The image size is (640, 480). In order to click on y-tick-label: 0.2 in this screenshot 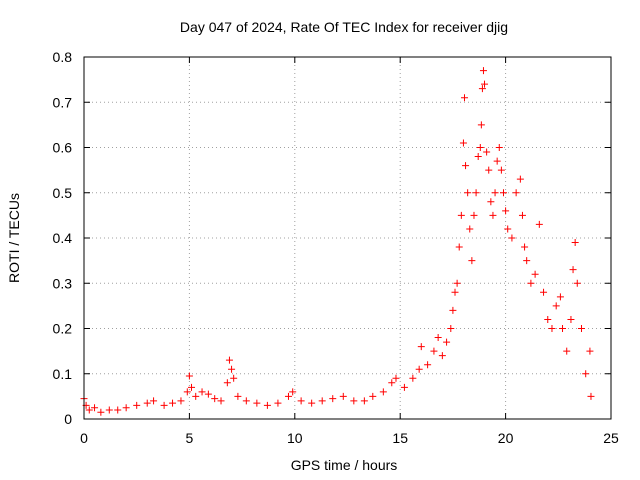, I will do `click(63, 329)`.